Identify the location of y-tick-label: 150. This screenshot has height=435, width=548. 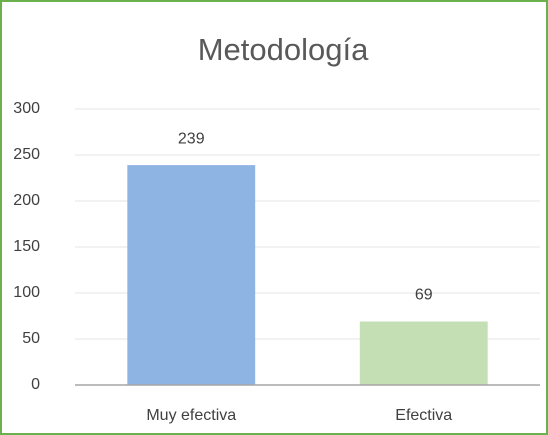
(26, 246).